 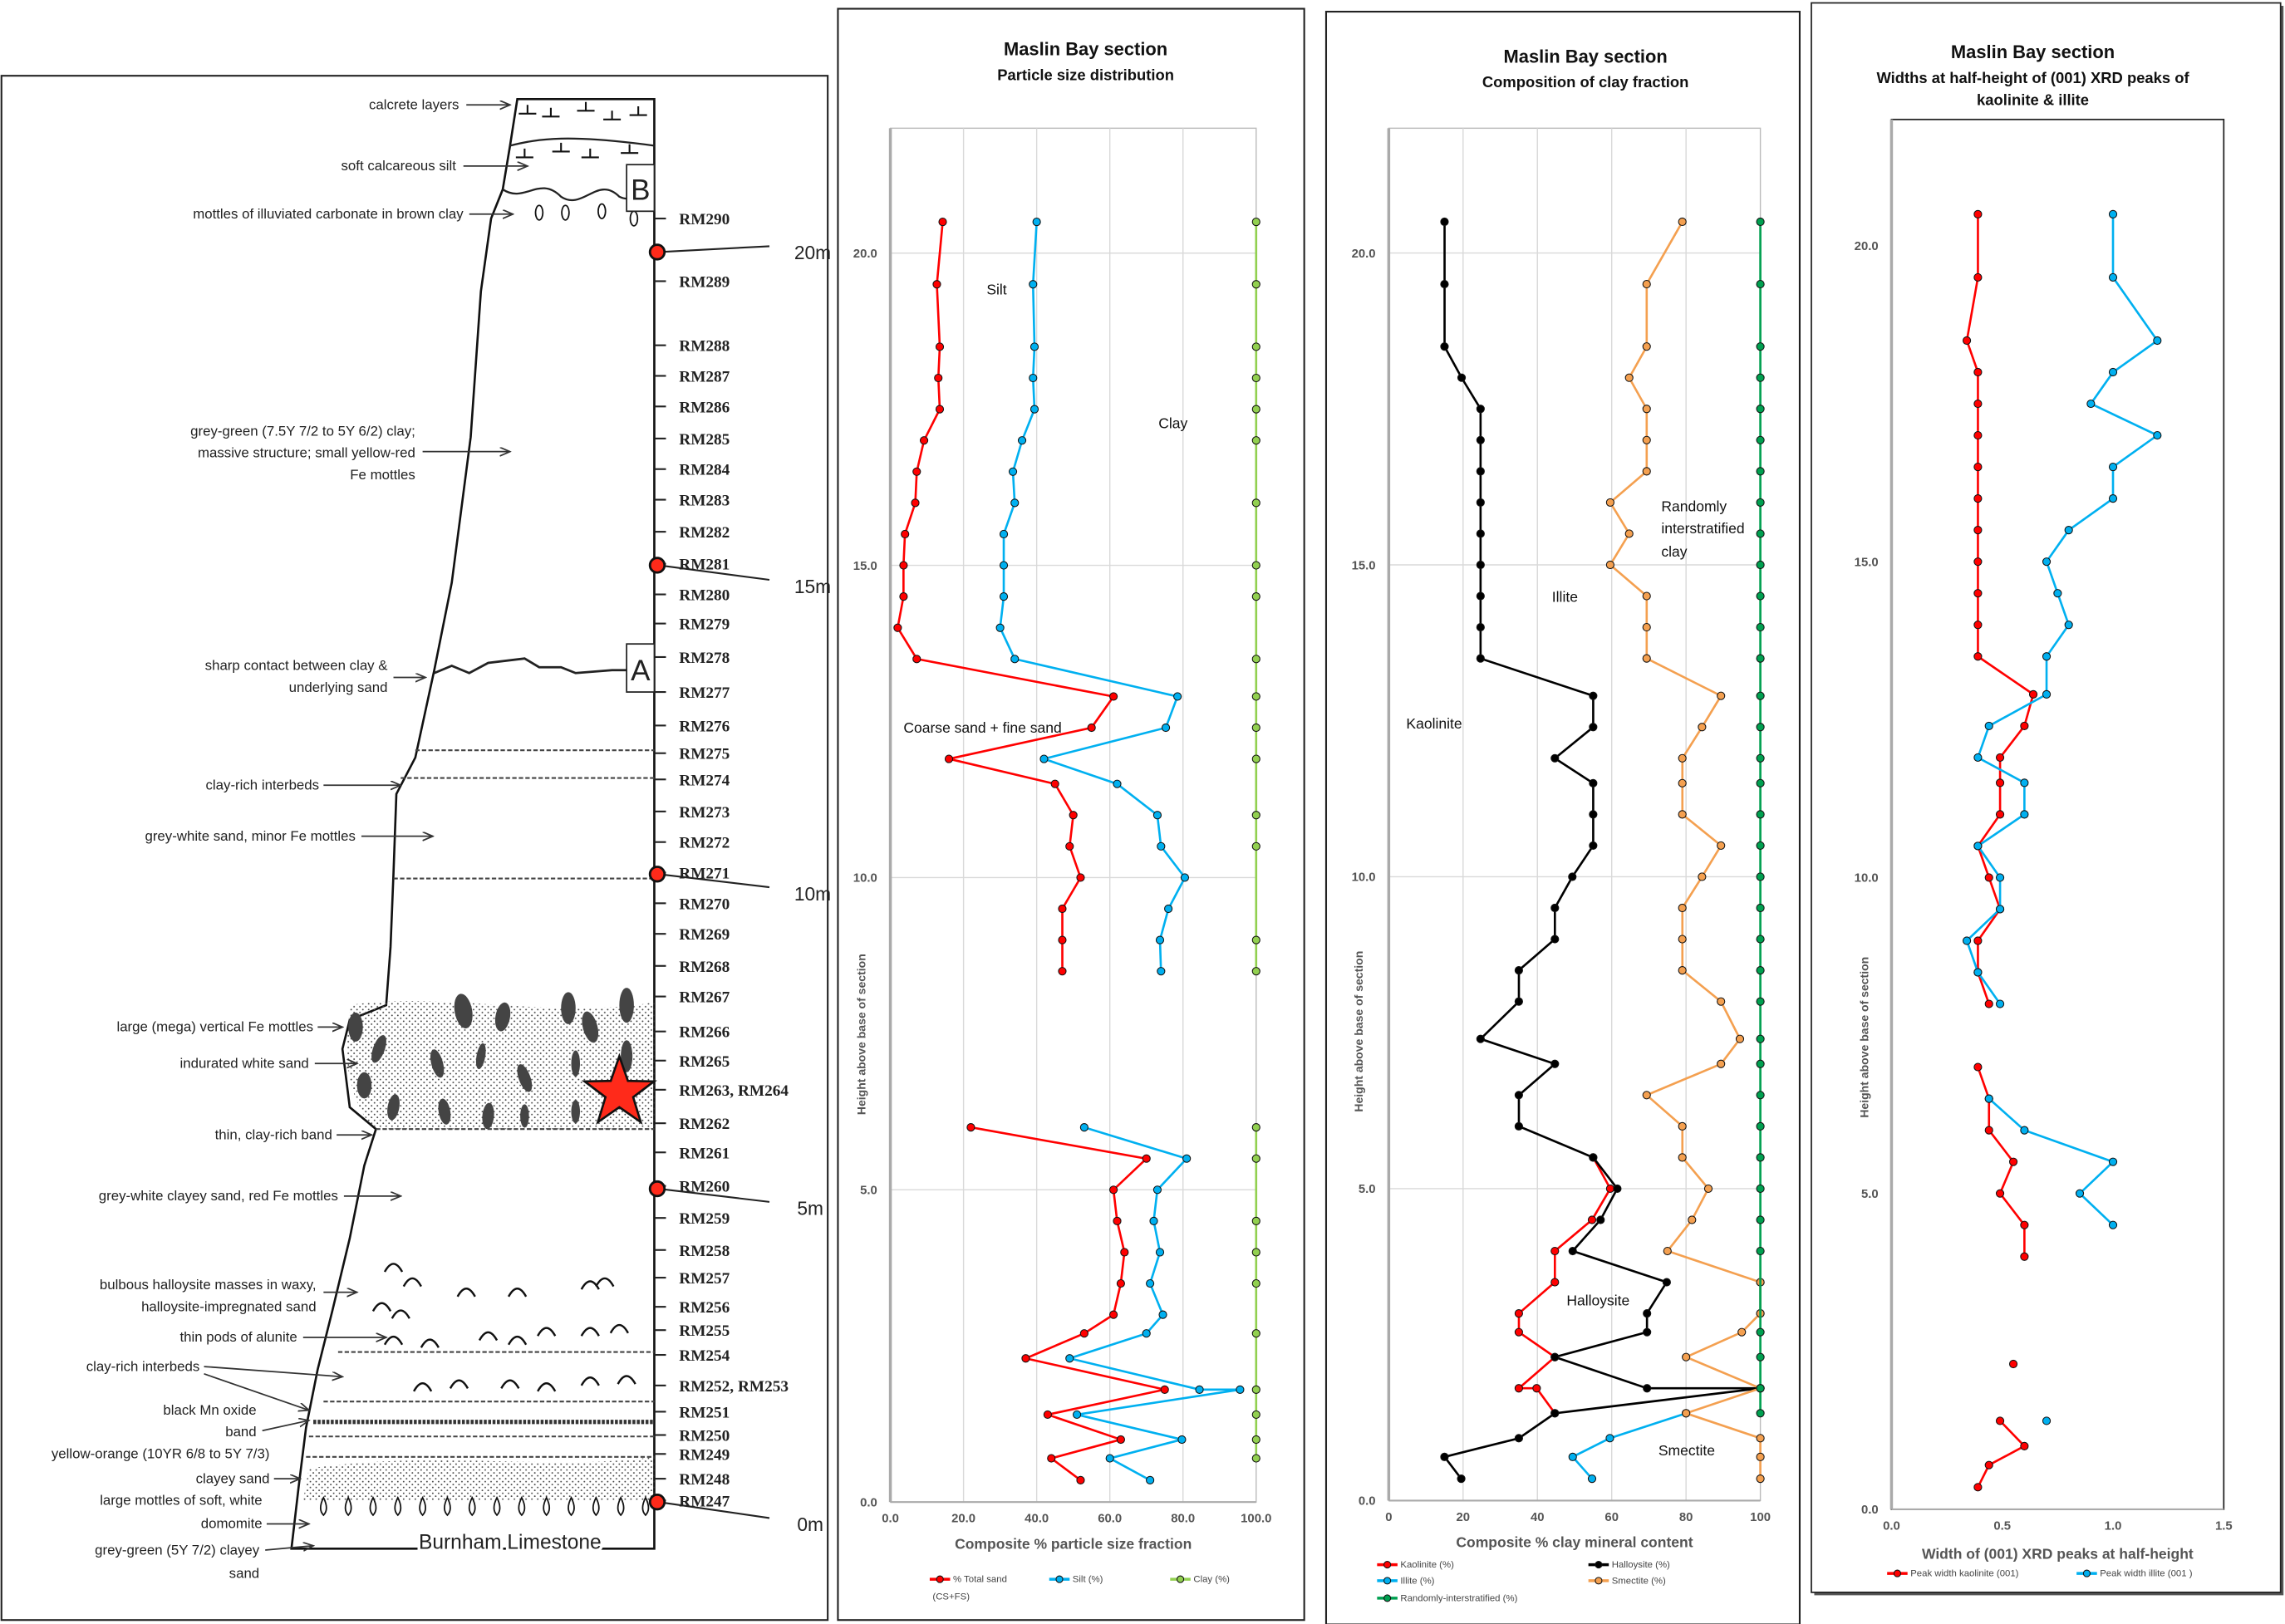 I want to click on legend-label: (CS+FS), so click(x=951, y=1597).